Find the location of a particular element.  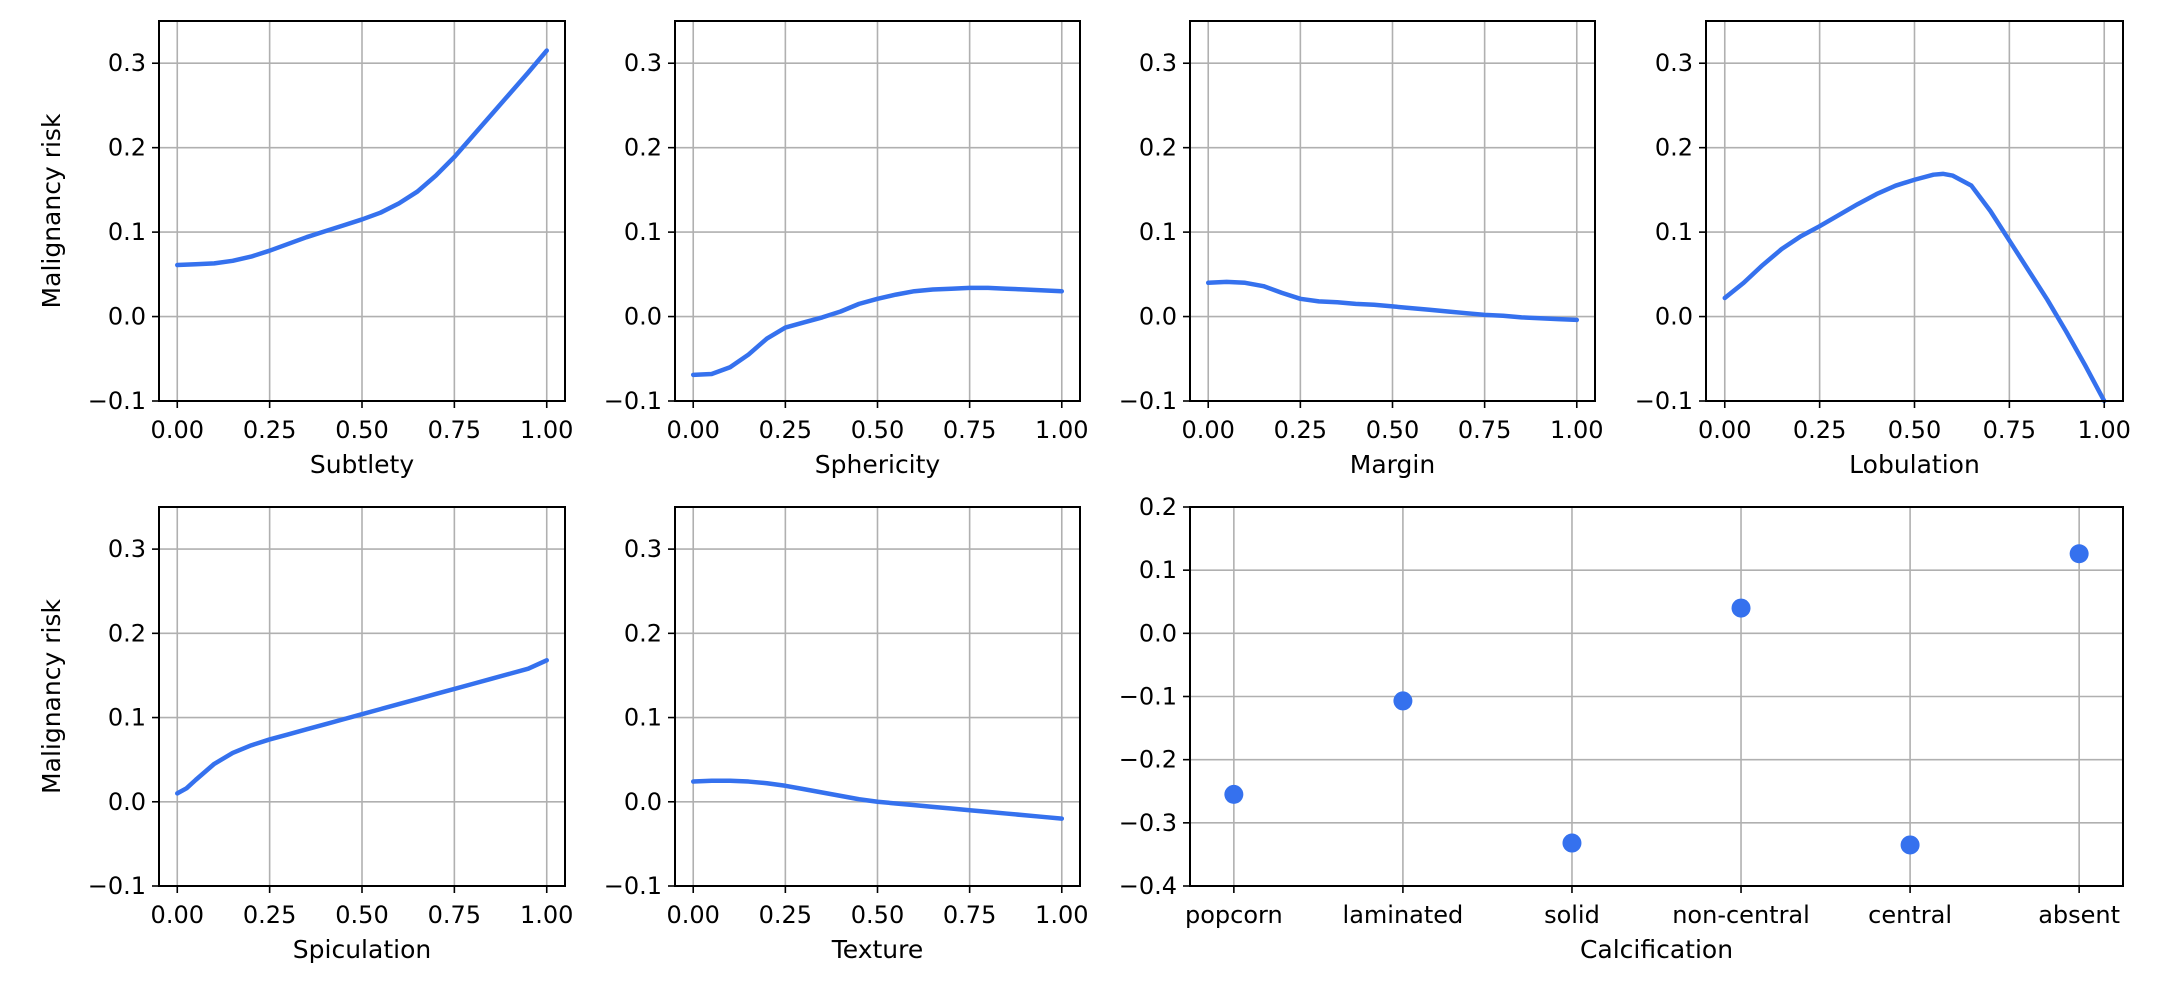

x-tick-label: solid is located at coordinates (1572, 915).